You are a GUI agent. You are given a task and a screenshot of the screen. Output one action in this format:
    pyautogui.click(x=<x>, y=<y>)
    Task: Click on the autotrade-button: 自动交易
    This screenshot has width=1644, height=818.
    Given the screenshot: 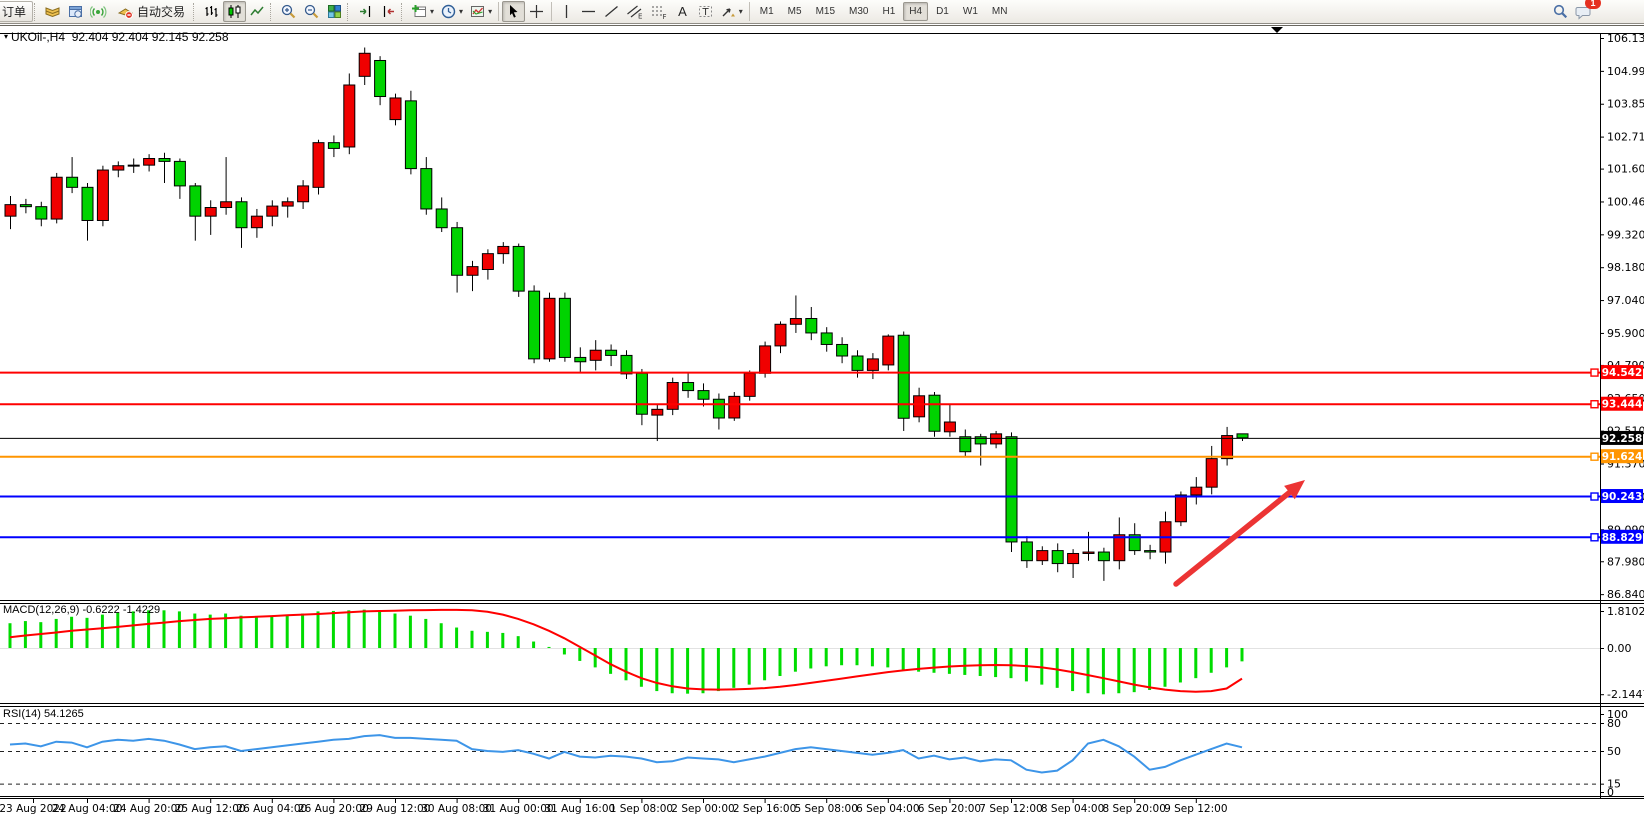 What is the action you would take?
    pyautogui.click(x=151, y=11)
    